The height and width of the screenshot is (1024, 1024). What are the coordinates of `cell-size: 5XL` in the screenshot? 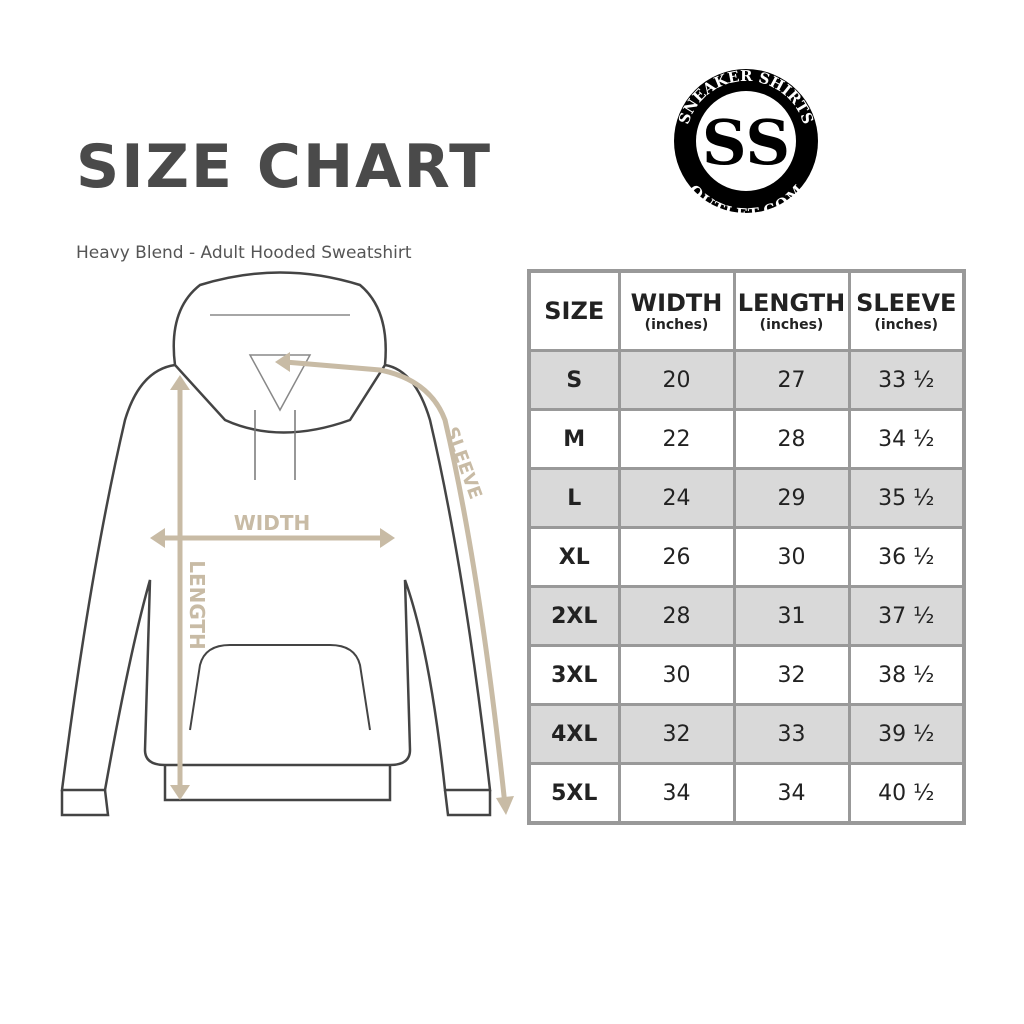 It's located at (574, 793).